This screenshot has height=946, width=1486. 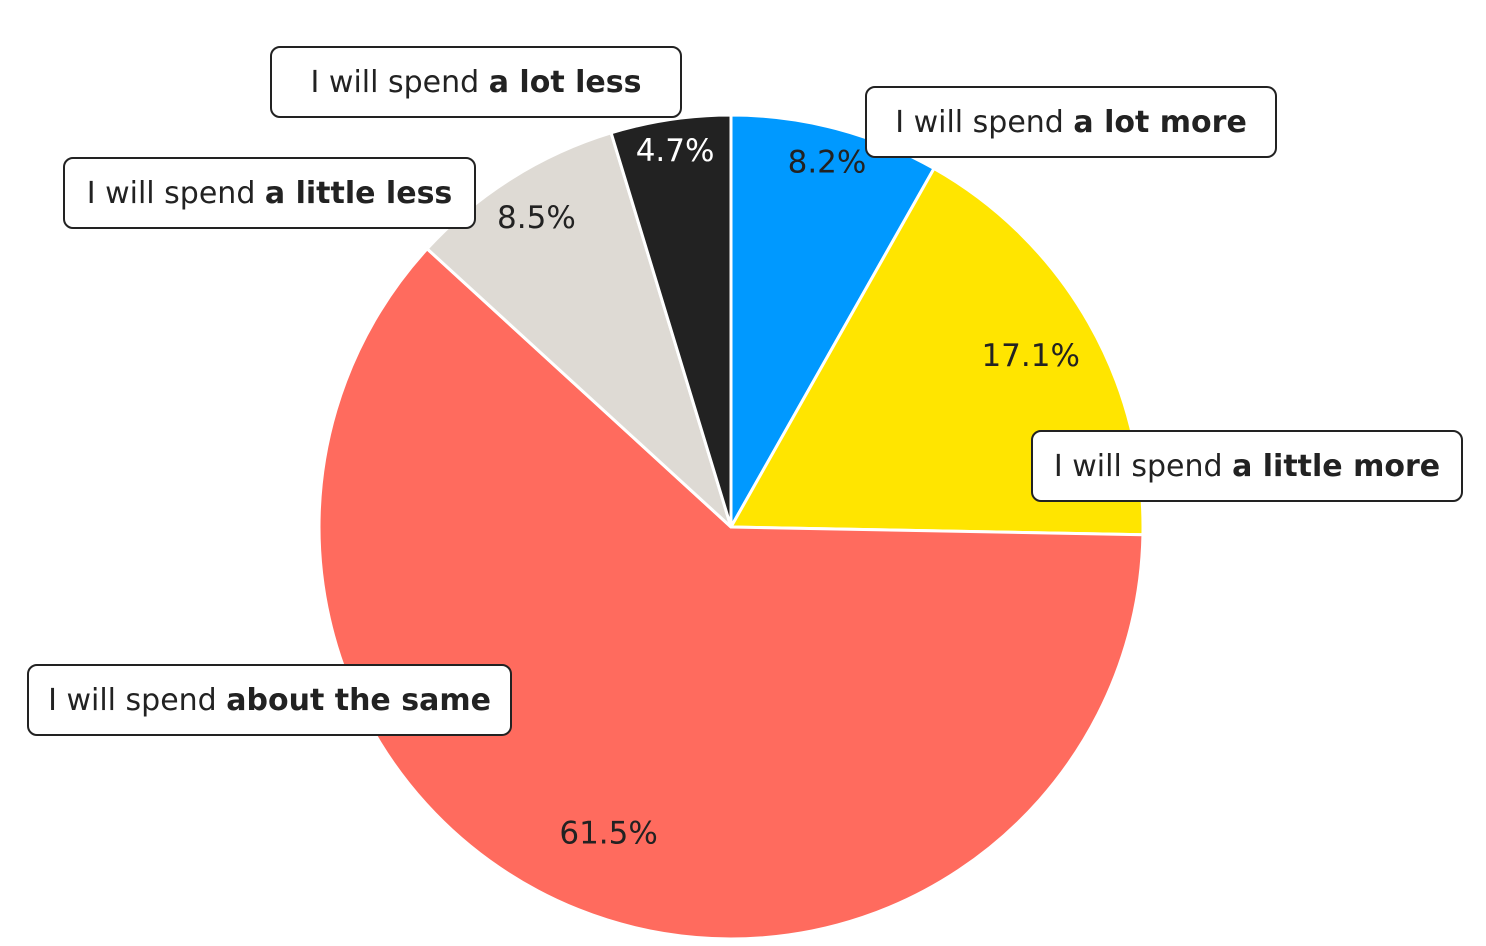 I want to click on pie-slice-a-little-less, so click(x=579, y=330).